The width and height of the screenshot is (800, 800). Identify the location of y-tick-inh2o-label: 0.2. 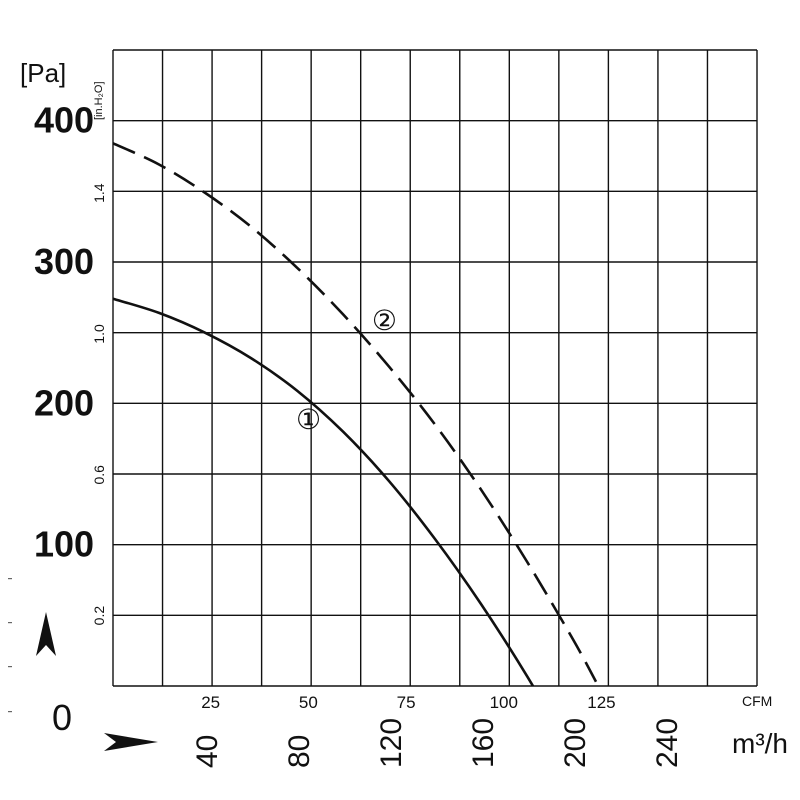
(99, 616).